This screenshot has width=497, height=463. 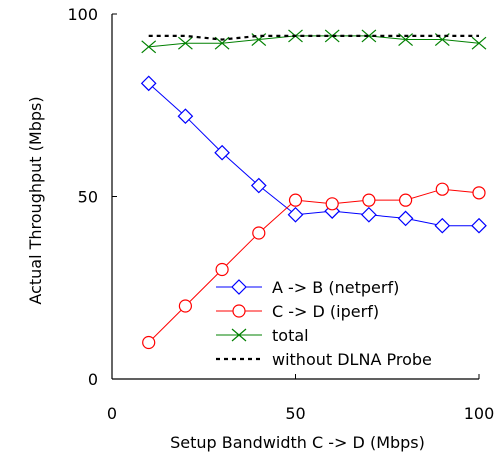 What do you see at coordinates (297, 442) in the screenshot?
I see `x-axis-label: Setup Bandwidth C -> D (Mbps)` at bounding box center [297, 442].